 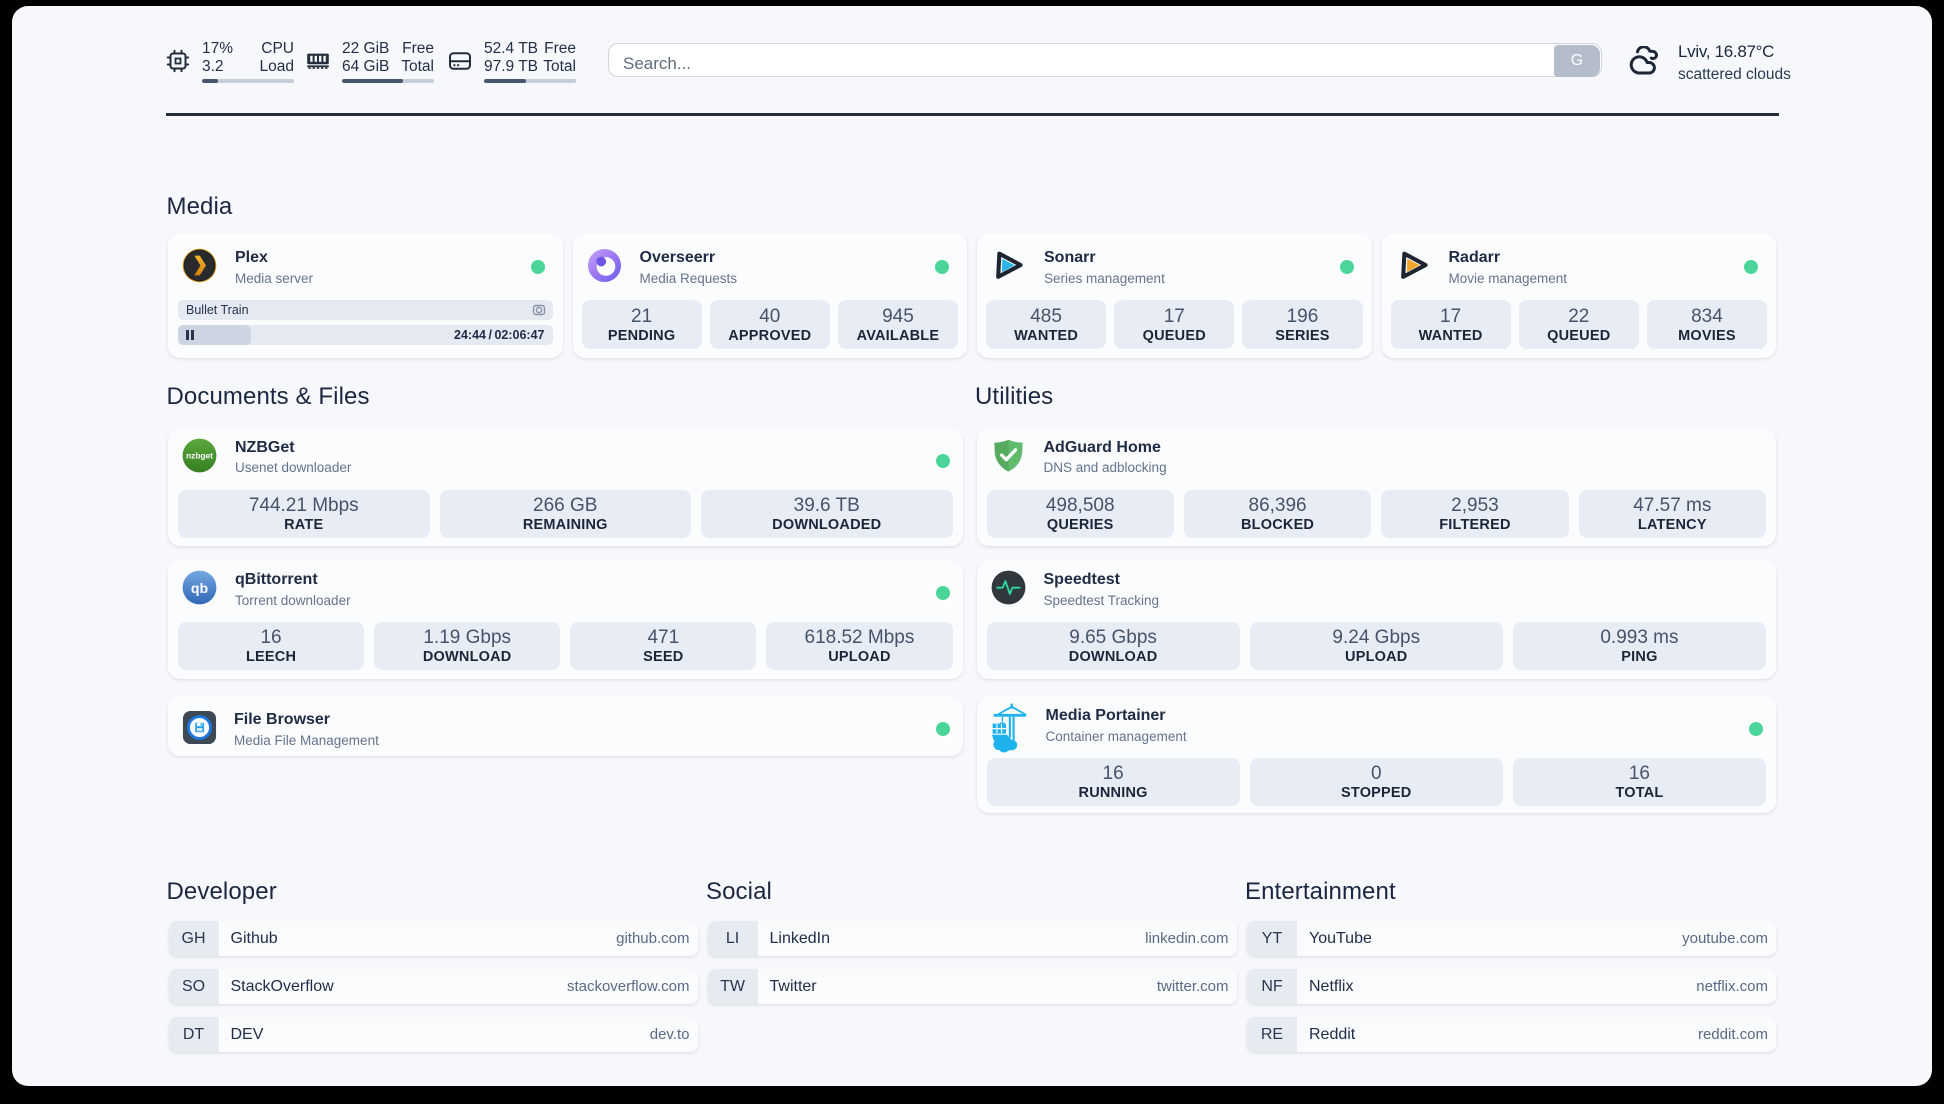 I want to click on svg-text: qb, so click(x=200, y=588).